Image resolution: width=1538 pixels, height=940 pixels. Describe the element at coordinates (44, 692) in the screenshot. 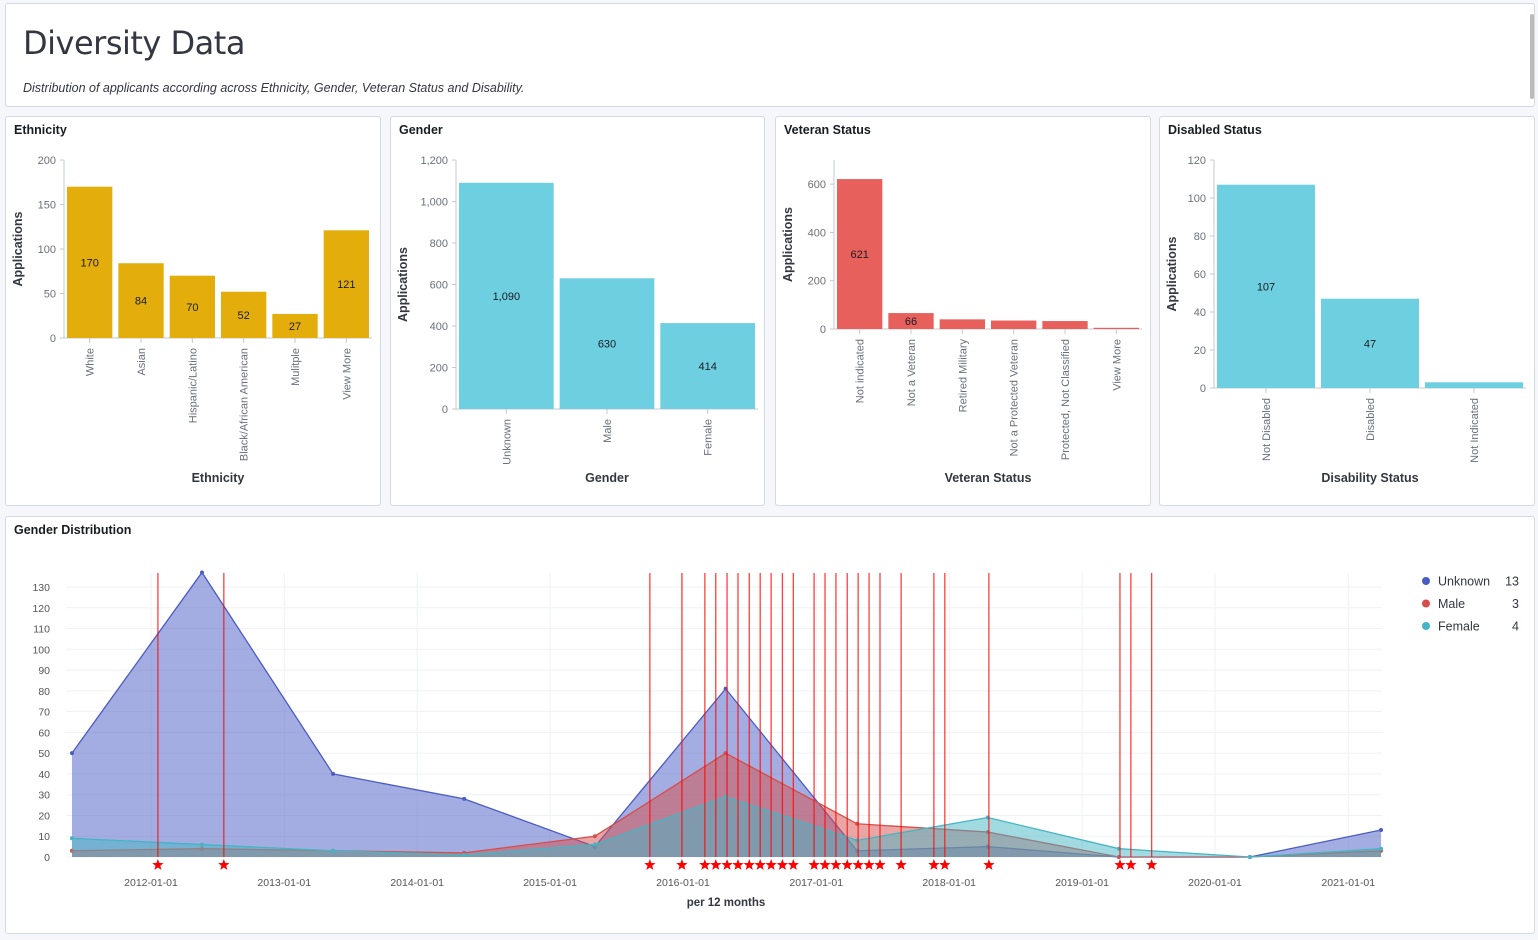

I see `y-tick-label: 80` at that location.